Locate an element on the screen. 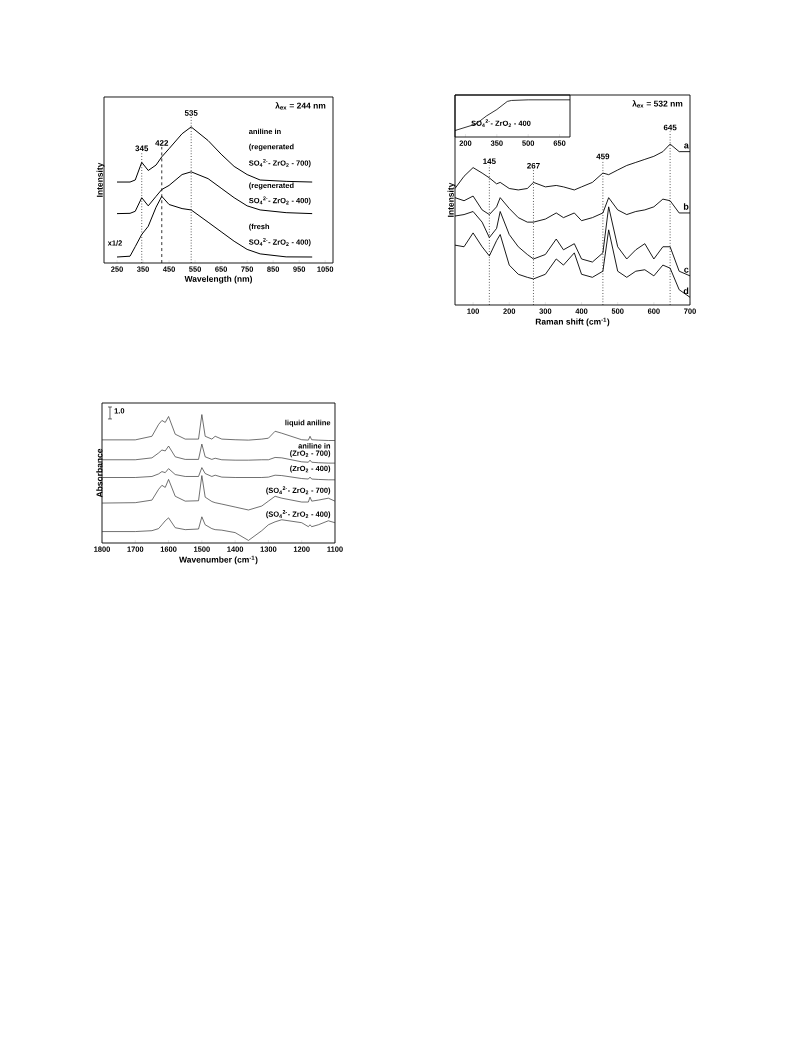 The image size is (793, 1059). x-axis-title: Raman shift (cm$^{-1}$) is located at coordinates (572, 322).